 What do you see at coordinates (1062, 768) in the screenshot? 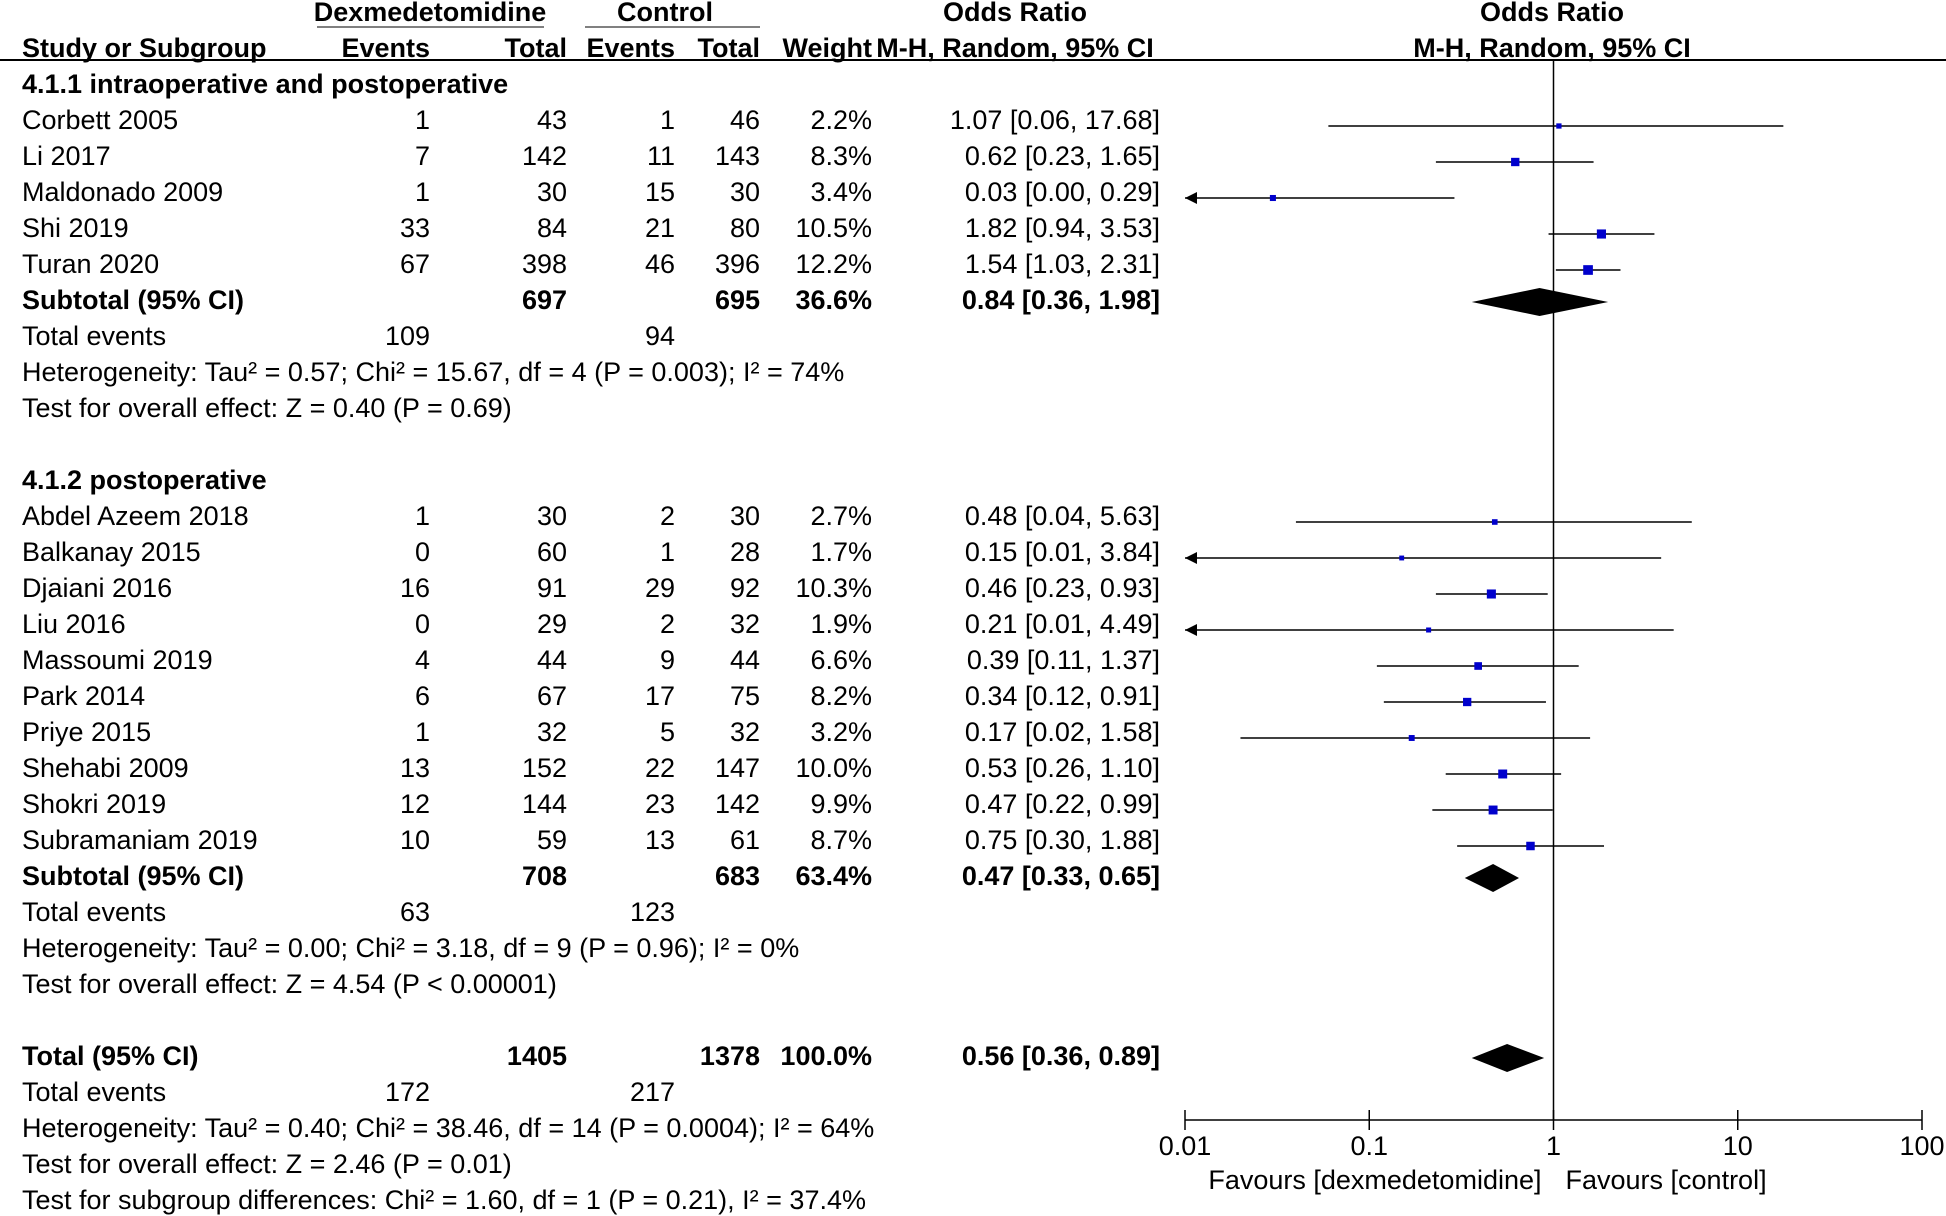
I see `study-odds-ratio: 0.53 [0.26, 1.10]` at bounding box center [1062, 768].